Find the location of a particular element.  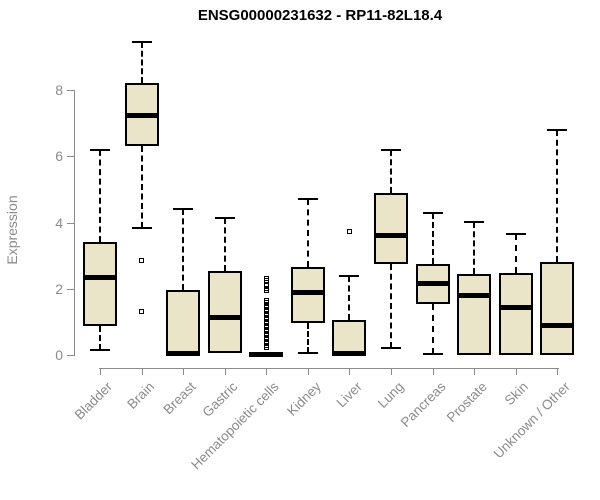

y-tick-label: 0 is located at coordinates (59, 355).